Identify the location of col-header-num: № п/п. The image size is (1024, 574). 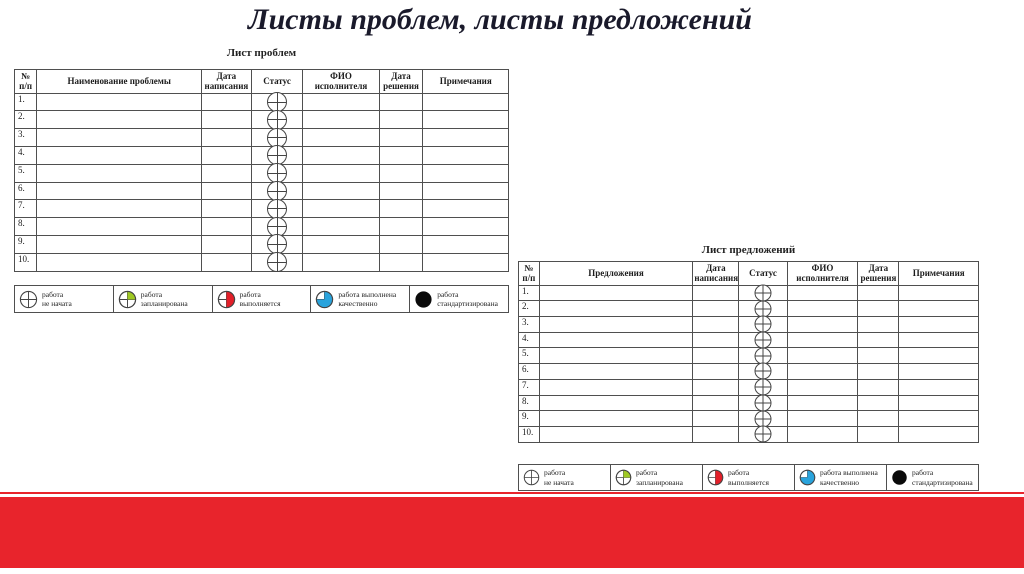
(25, 81).